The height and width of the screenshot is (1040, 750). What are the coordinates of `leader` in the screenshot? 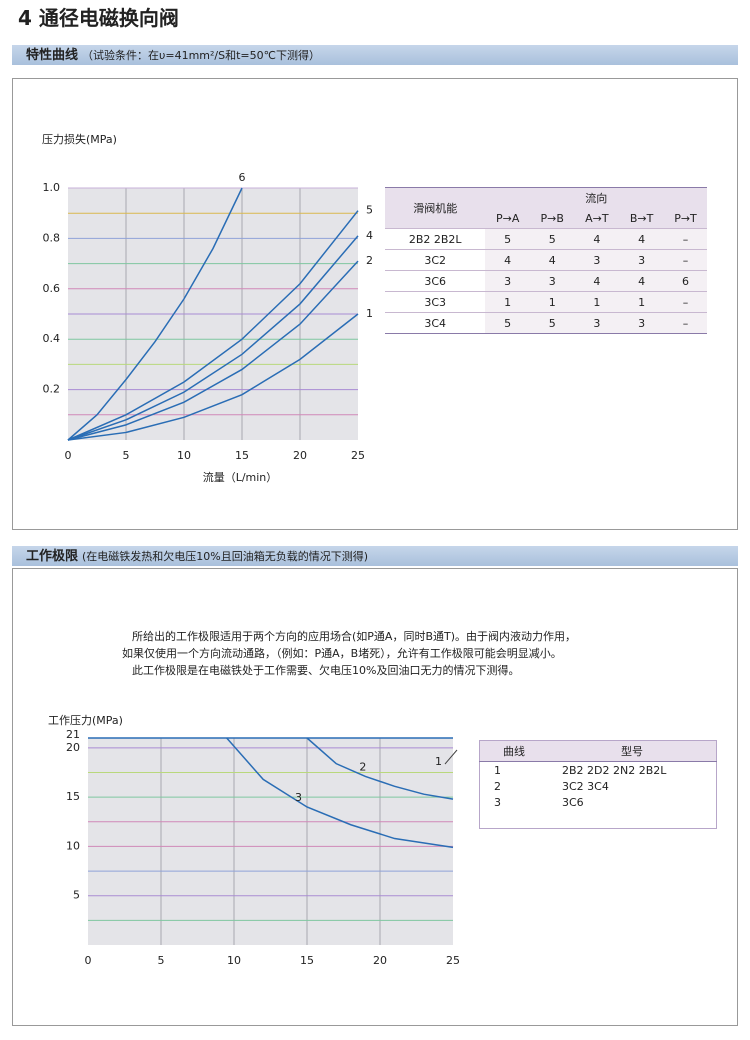 It's located at (451, 757).